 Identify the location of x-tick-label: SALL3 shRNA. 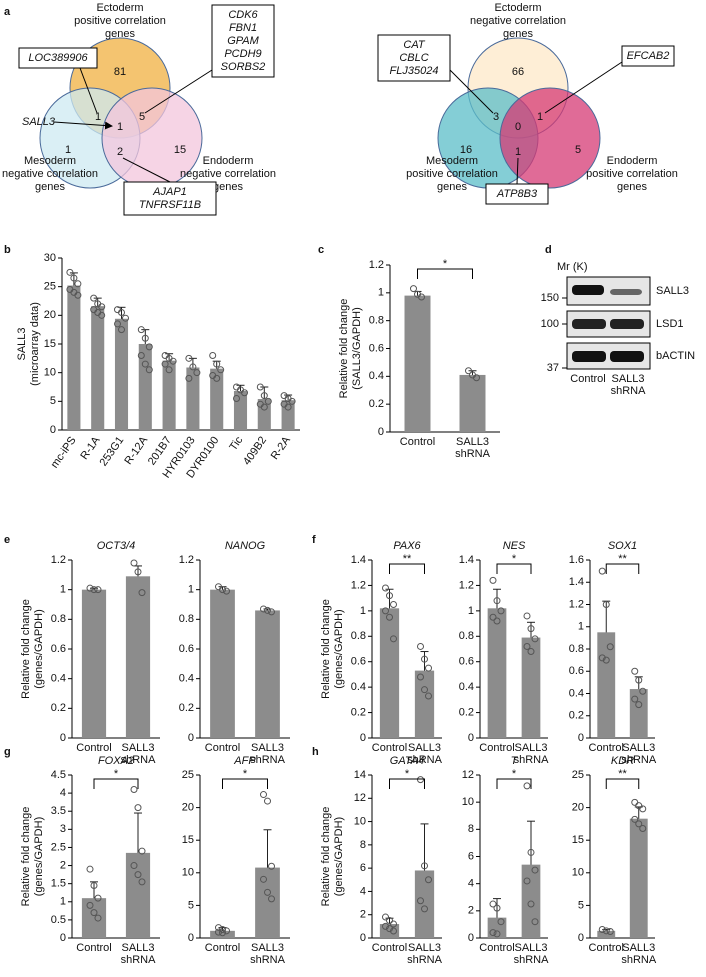
(138, 954).